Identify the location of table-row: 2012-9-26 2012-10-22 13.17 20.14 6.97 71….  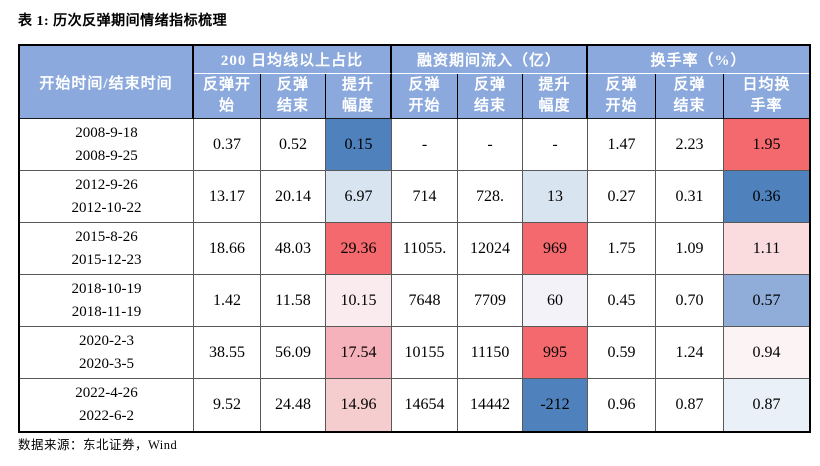
(414, 197).